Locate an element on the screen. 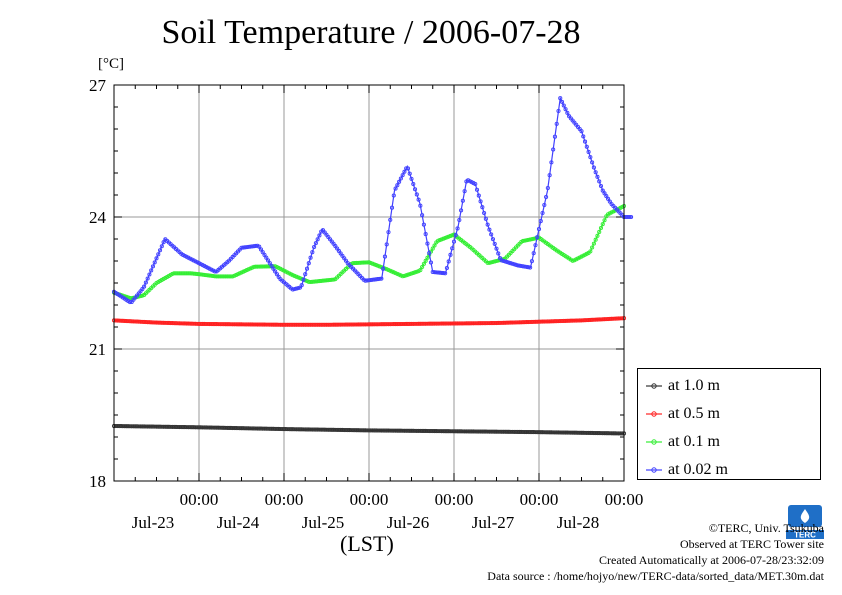  x-tick-date-label: Jul-26 is located at coordinates (408, 522).